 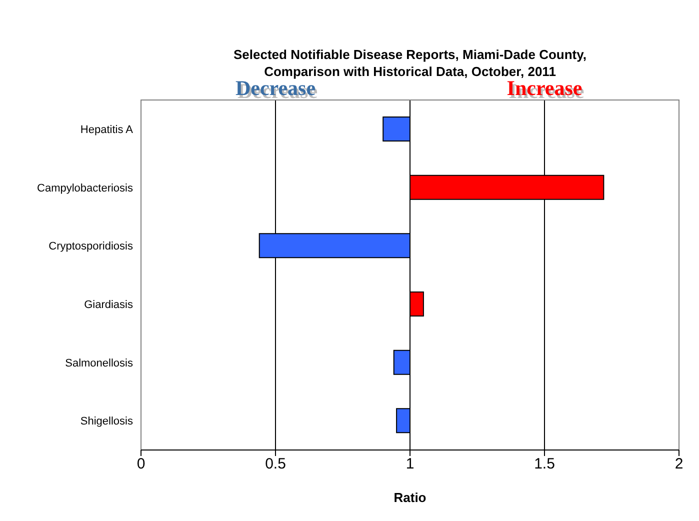 What do you see at coordinates (91, 246) in the screenshot?
I see `y-tick-label: Cryptosporidiosis` at bounding box center [91, 246].